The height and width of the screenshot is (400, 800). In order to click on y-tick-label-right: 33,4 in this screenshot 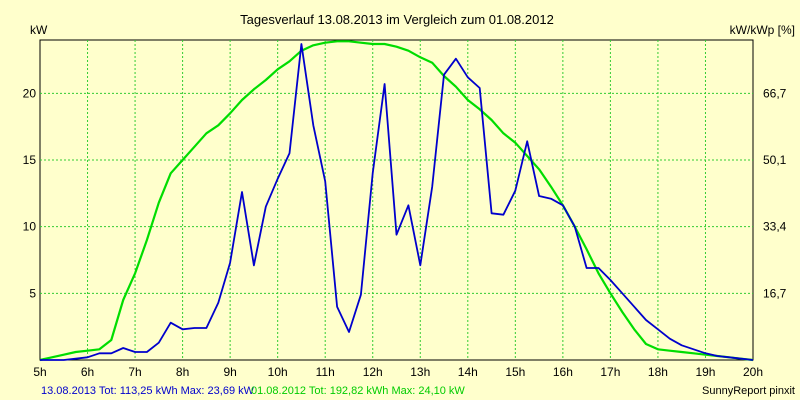, I will do `click(775, 227)`.